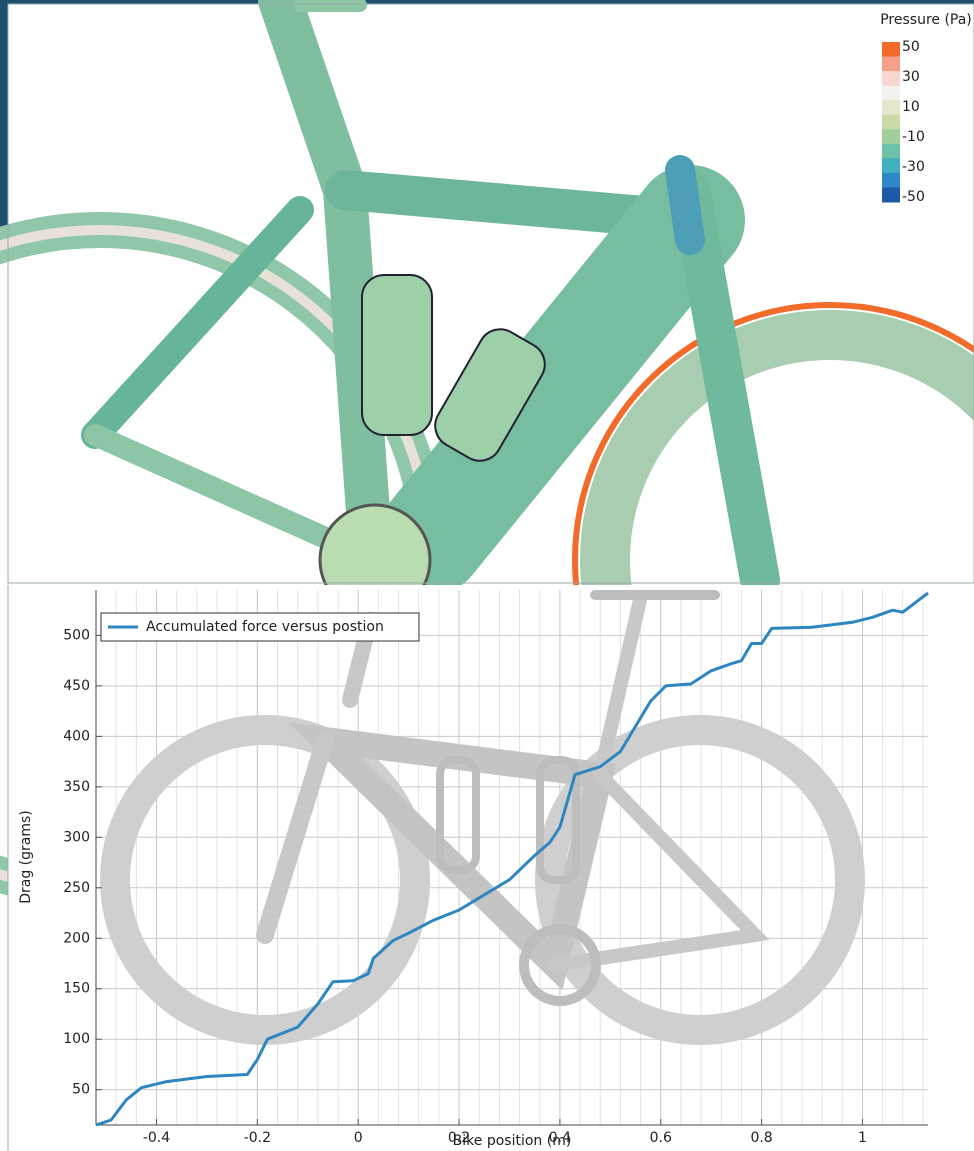 This screenshot has width=974, height=1151. Describe the element at coordinates (257, 1138) in the screenshot. I see `x-tick-label: -0.2` at that location.